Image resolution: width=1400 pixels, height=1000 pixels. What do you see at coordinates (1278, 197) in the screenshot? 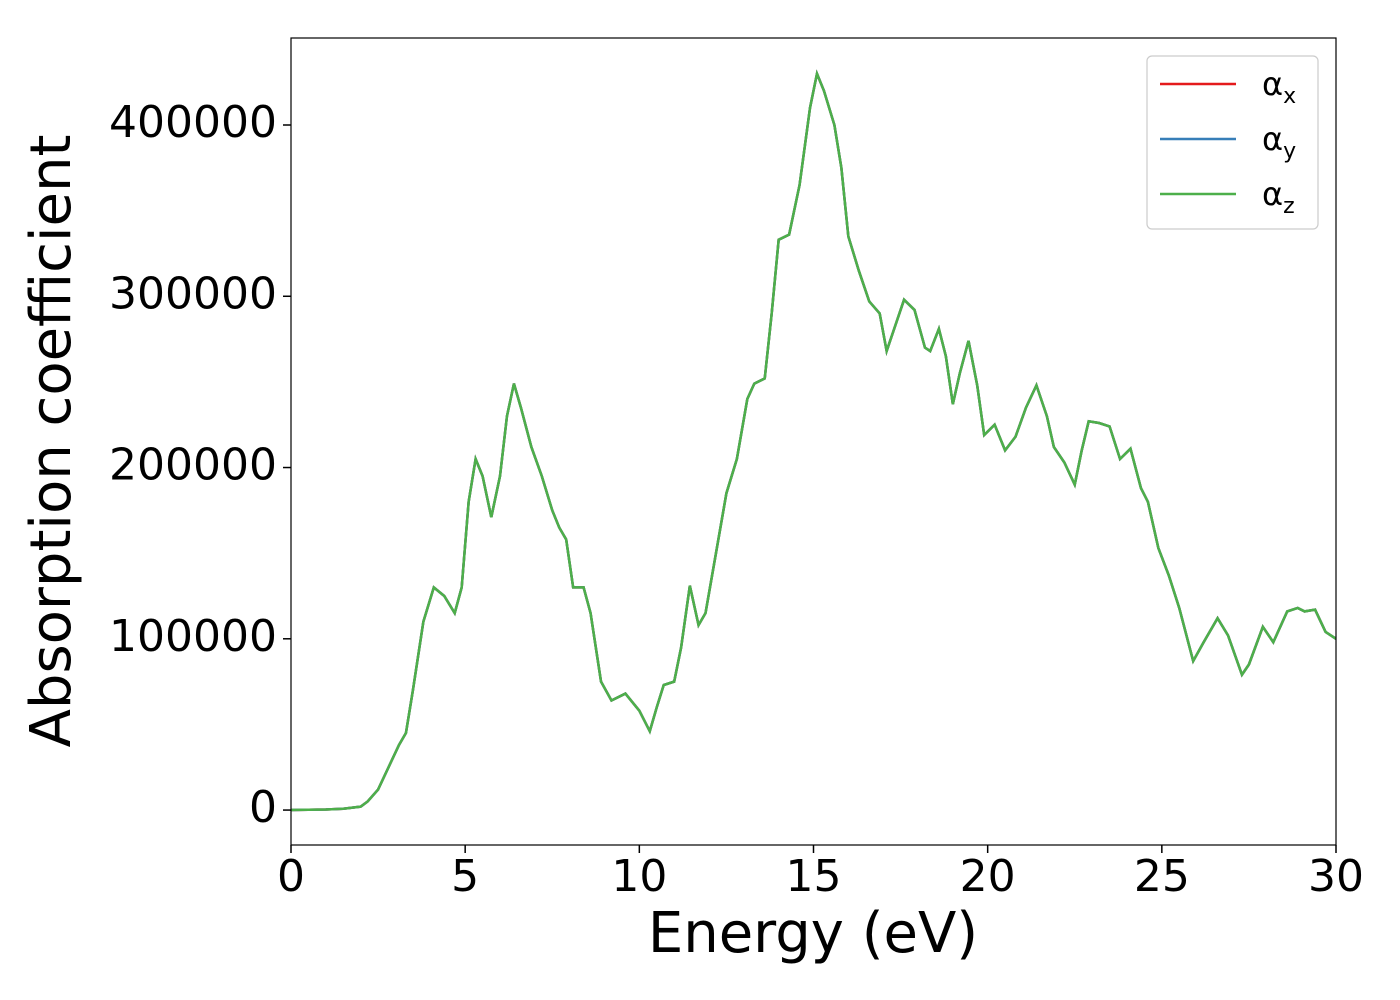
I see `legend-label: αz` at bounding box center [1278, 197].